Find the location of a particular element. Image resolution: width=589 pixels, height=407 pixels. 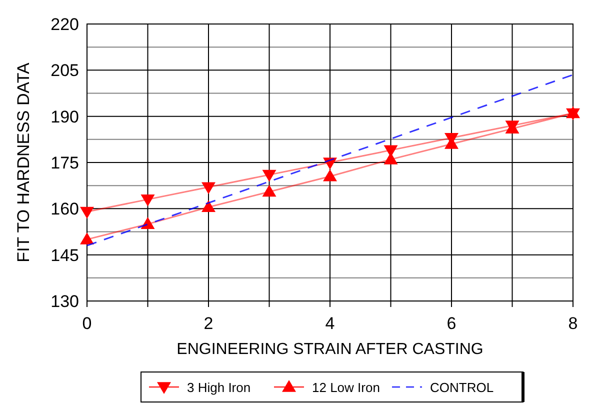

y-tick-label: 190 is located at coordinates (64, 116).